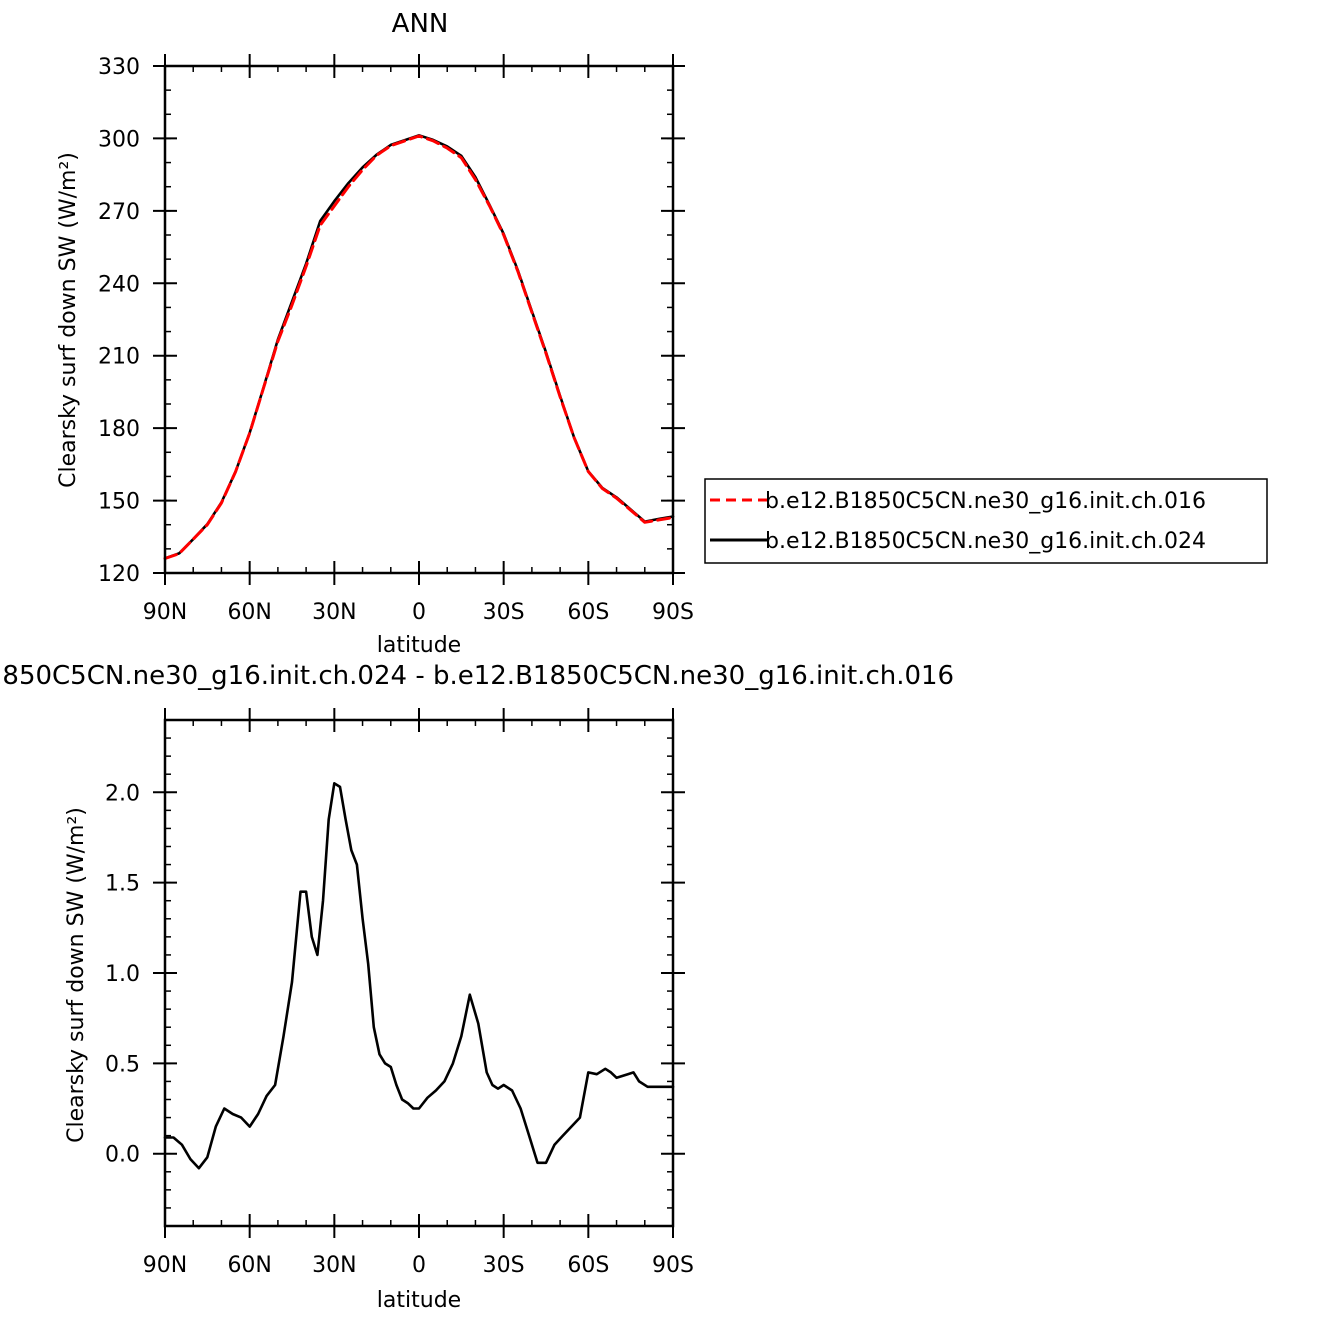 Image resolution: width=1322 pixels, height=1319 pixels. What do you see at coordinates (119, 574) in the screenshot?
I see `y-tick-label: 120` at bounding box center [119, 574].